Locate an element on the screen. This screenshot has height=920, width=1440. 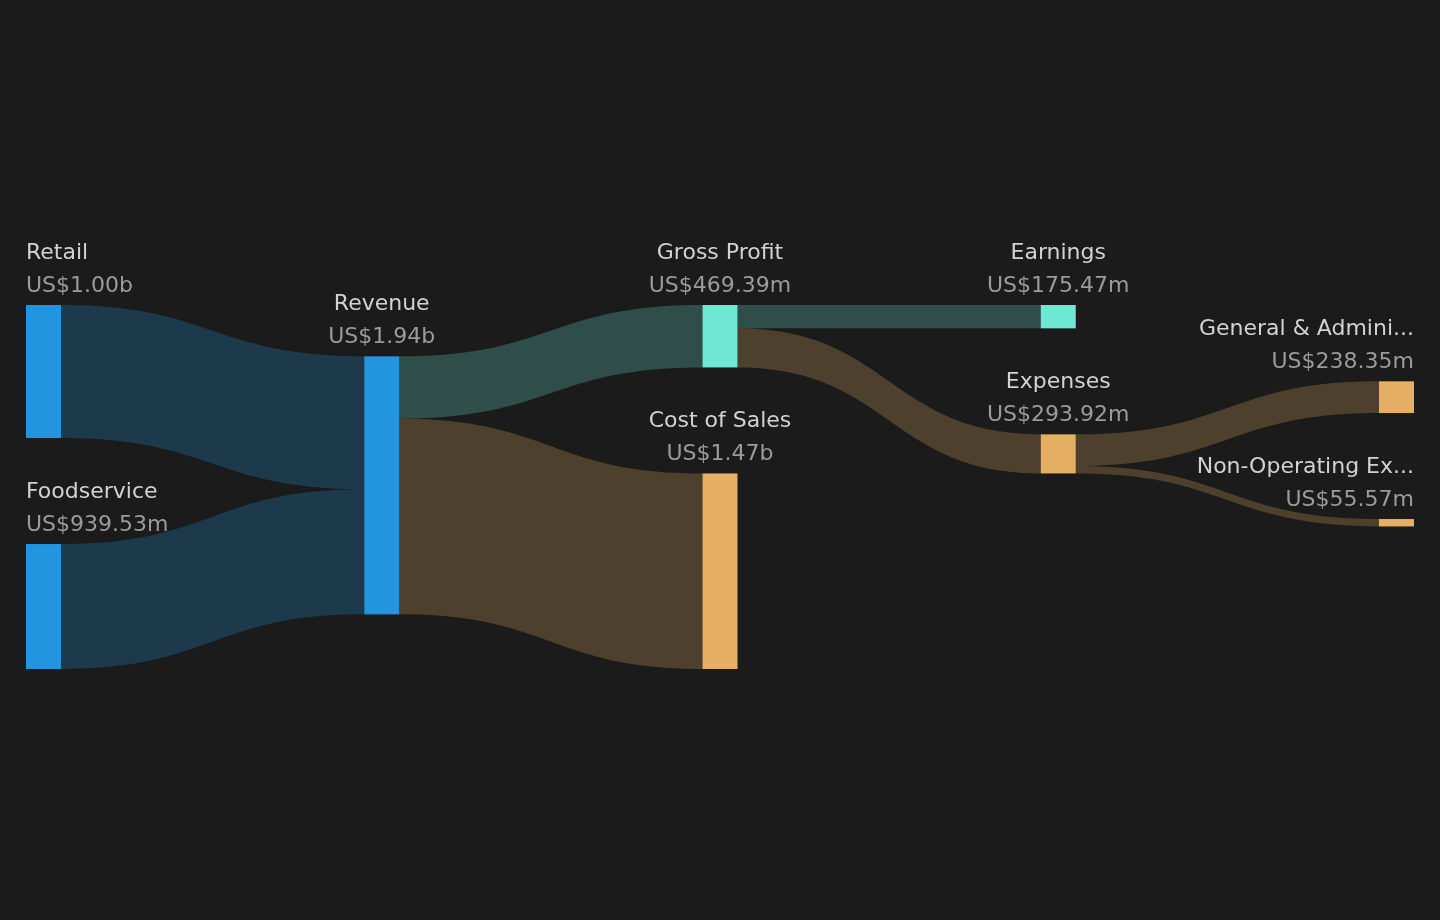
data-label: US$55.57m is located at coordinates (1349, 498).